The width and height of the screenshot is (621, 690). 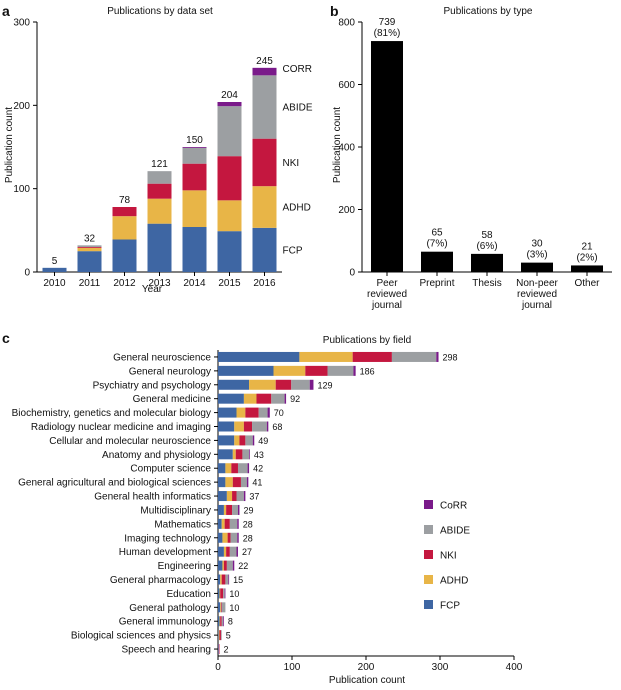 I want to click on panel-c-total-label: 28, so click(x=248, y=538).